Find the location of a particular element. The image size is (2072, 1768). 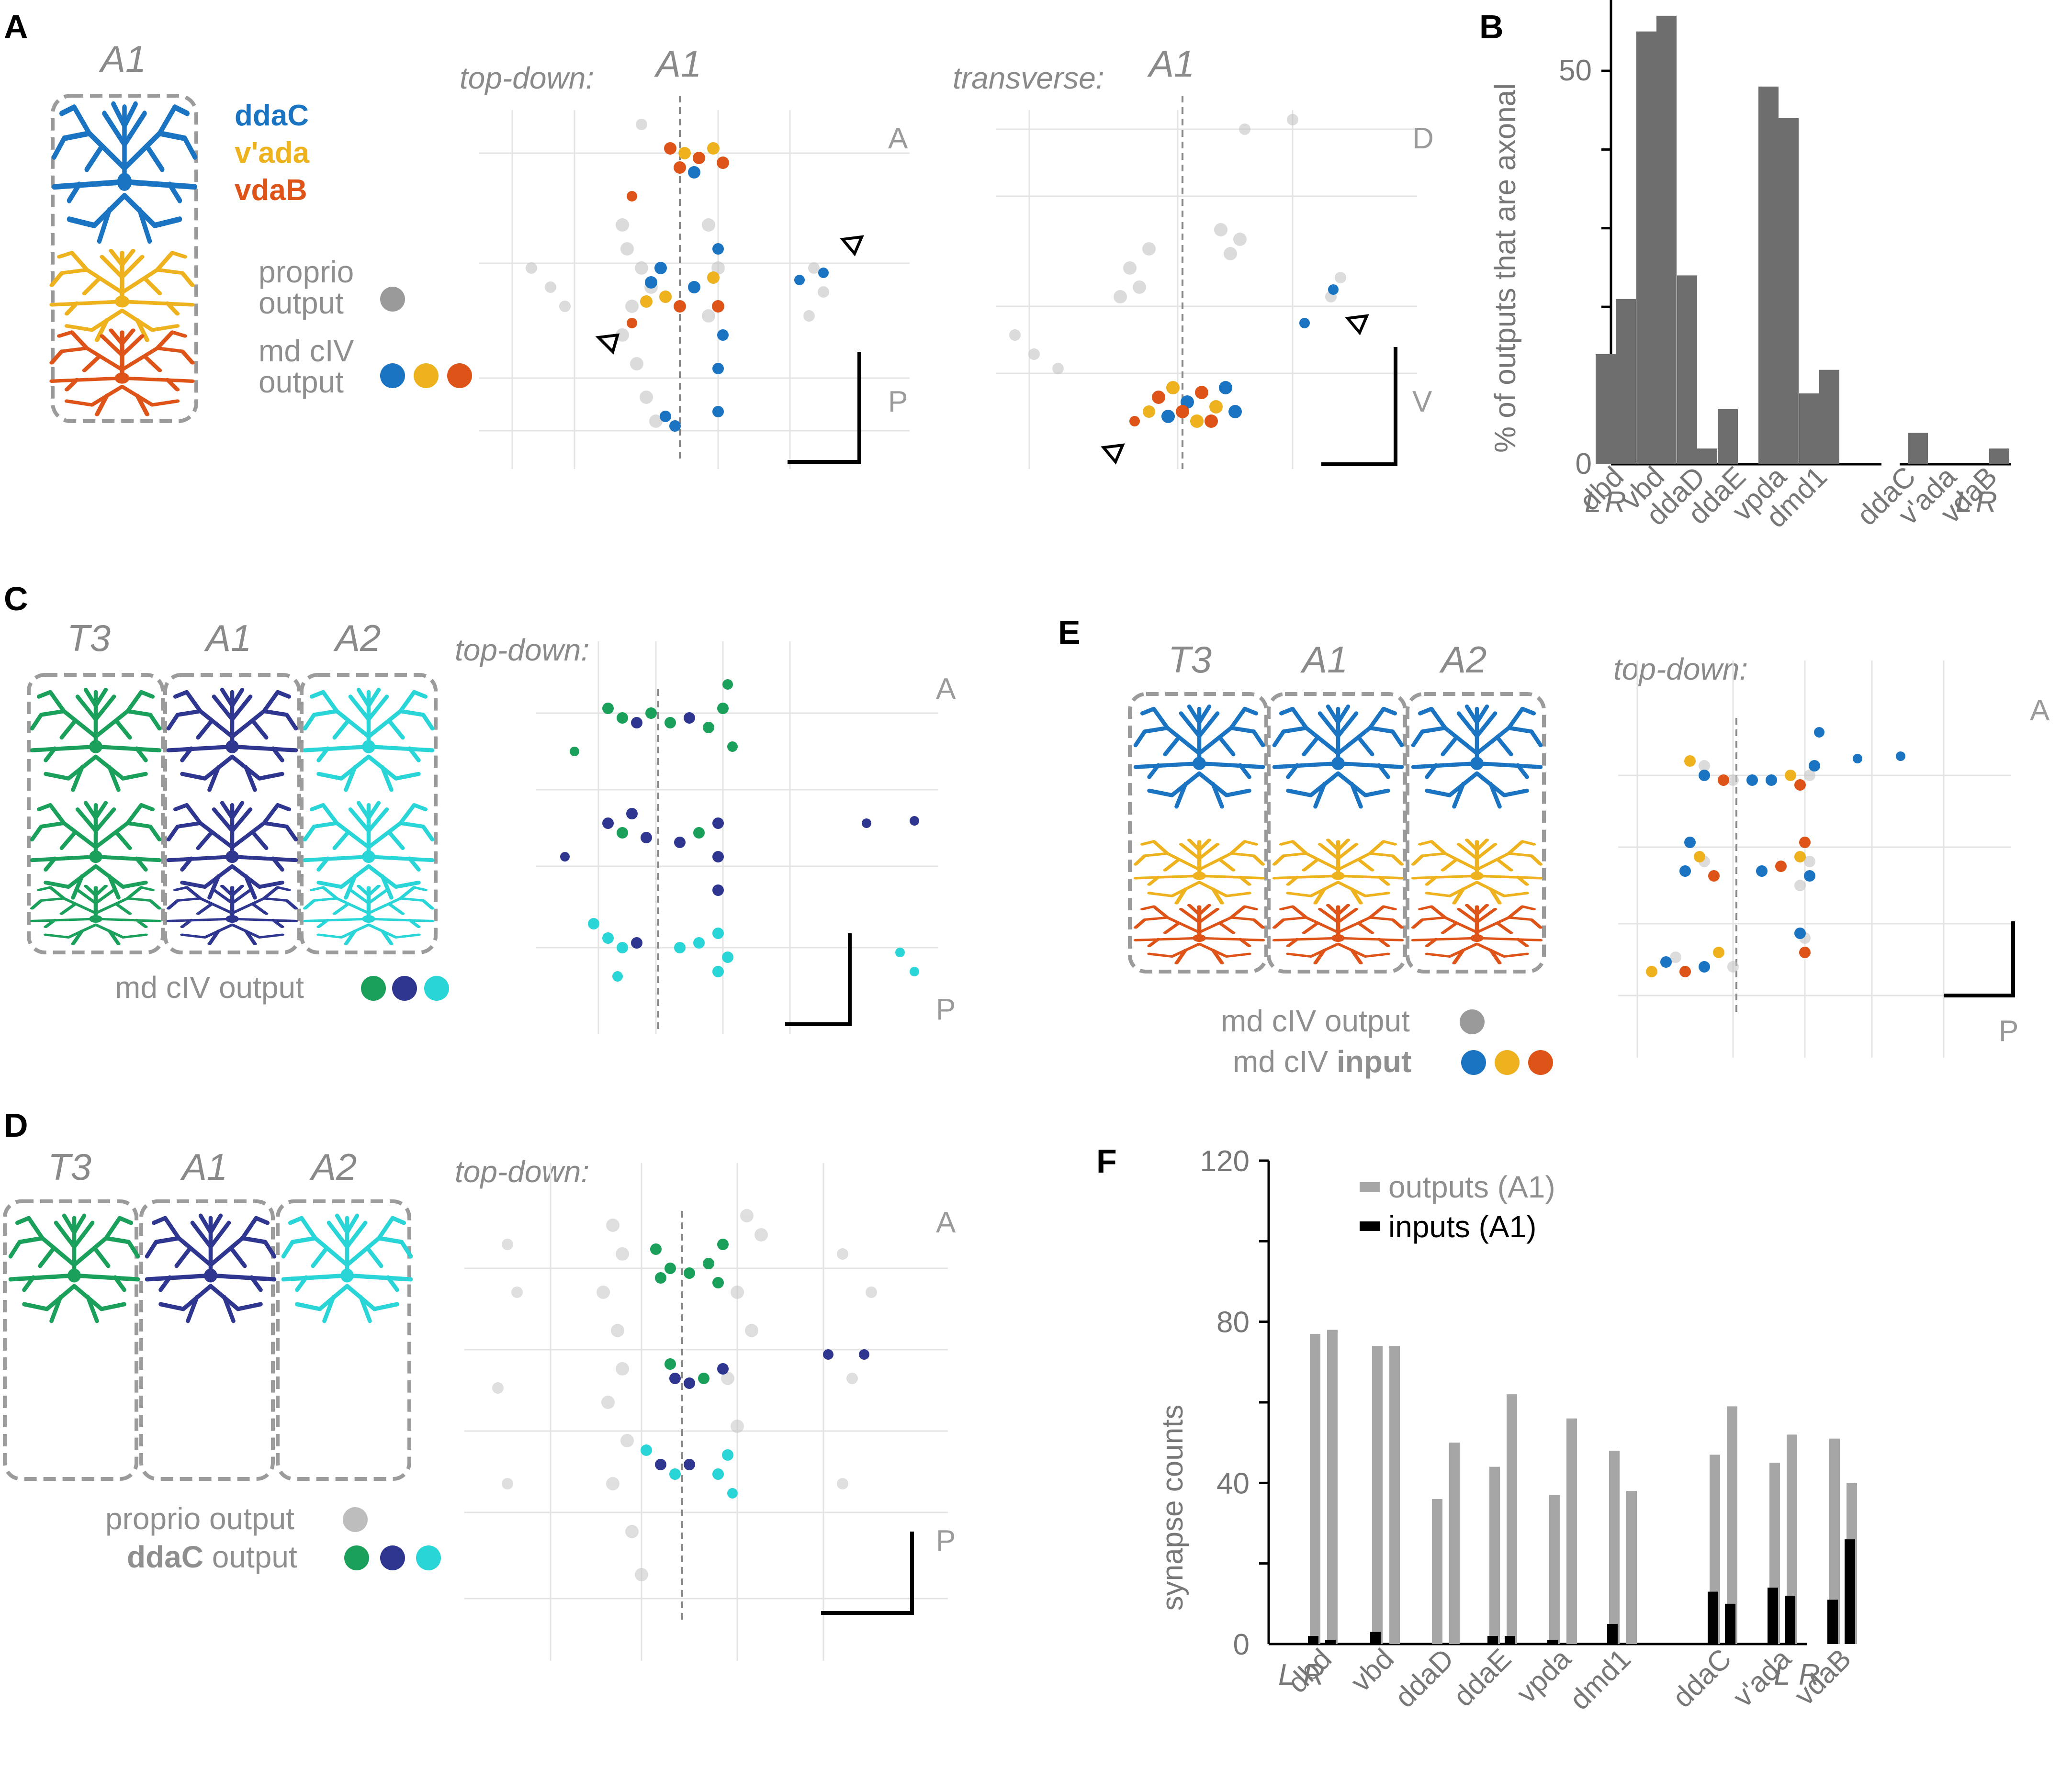

view-title-topdown-a: top-down: is located at coordinates (527, 78).